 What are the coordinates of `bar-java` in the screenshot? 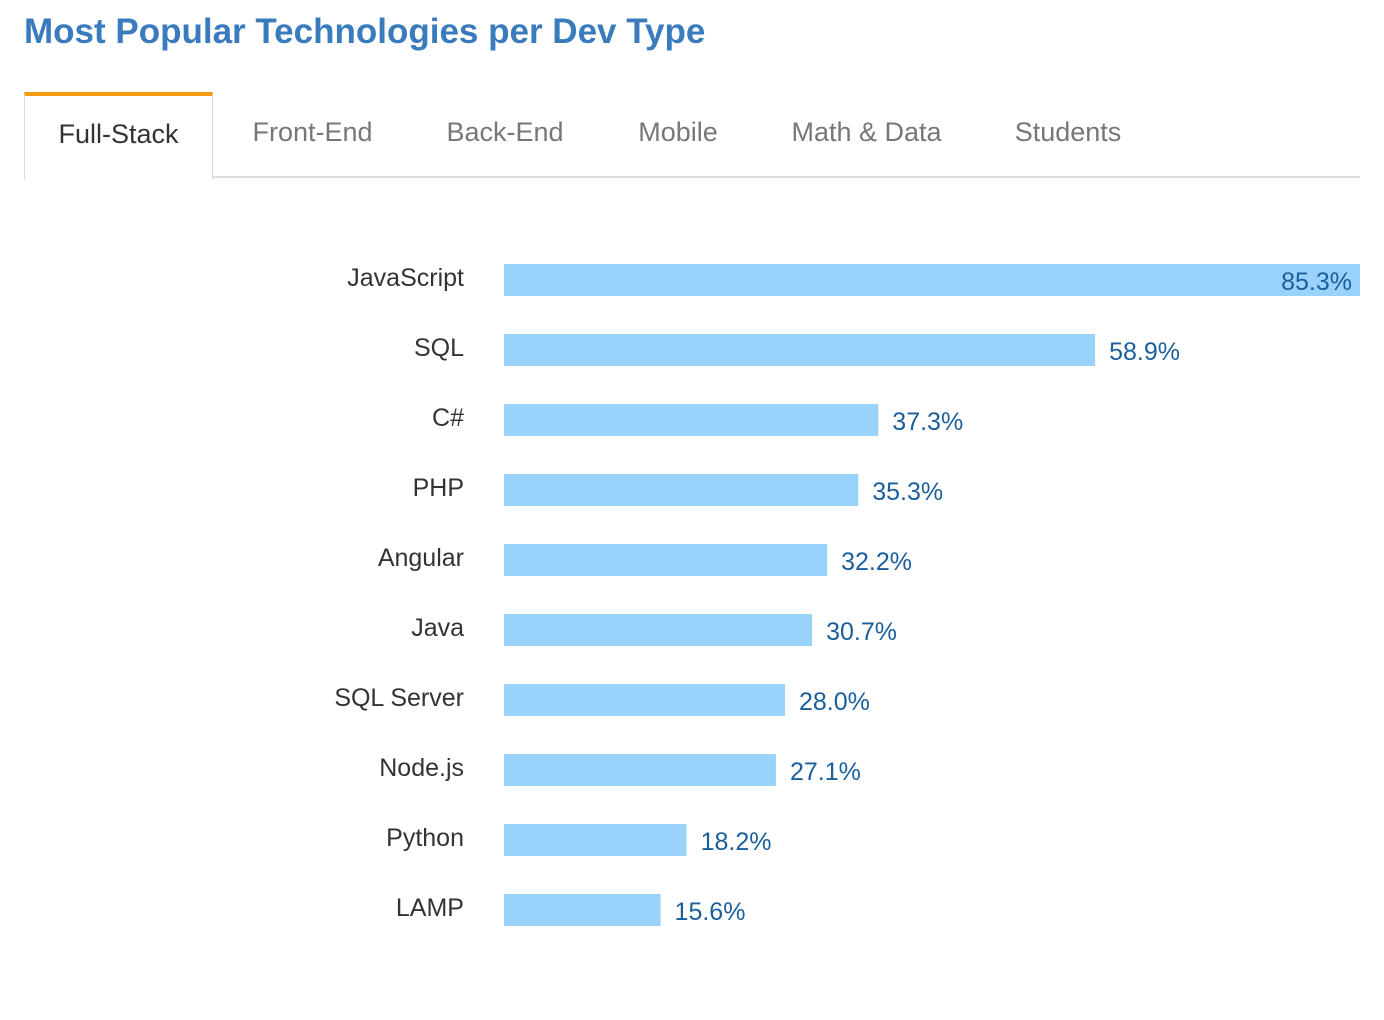 It's located at (658, 630).